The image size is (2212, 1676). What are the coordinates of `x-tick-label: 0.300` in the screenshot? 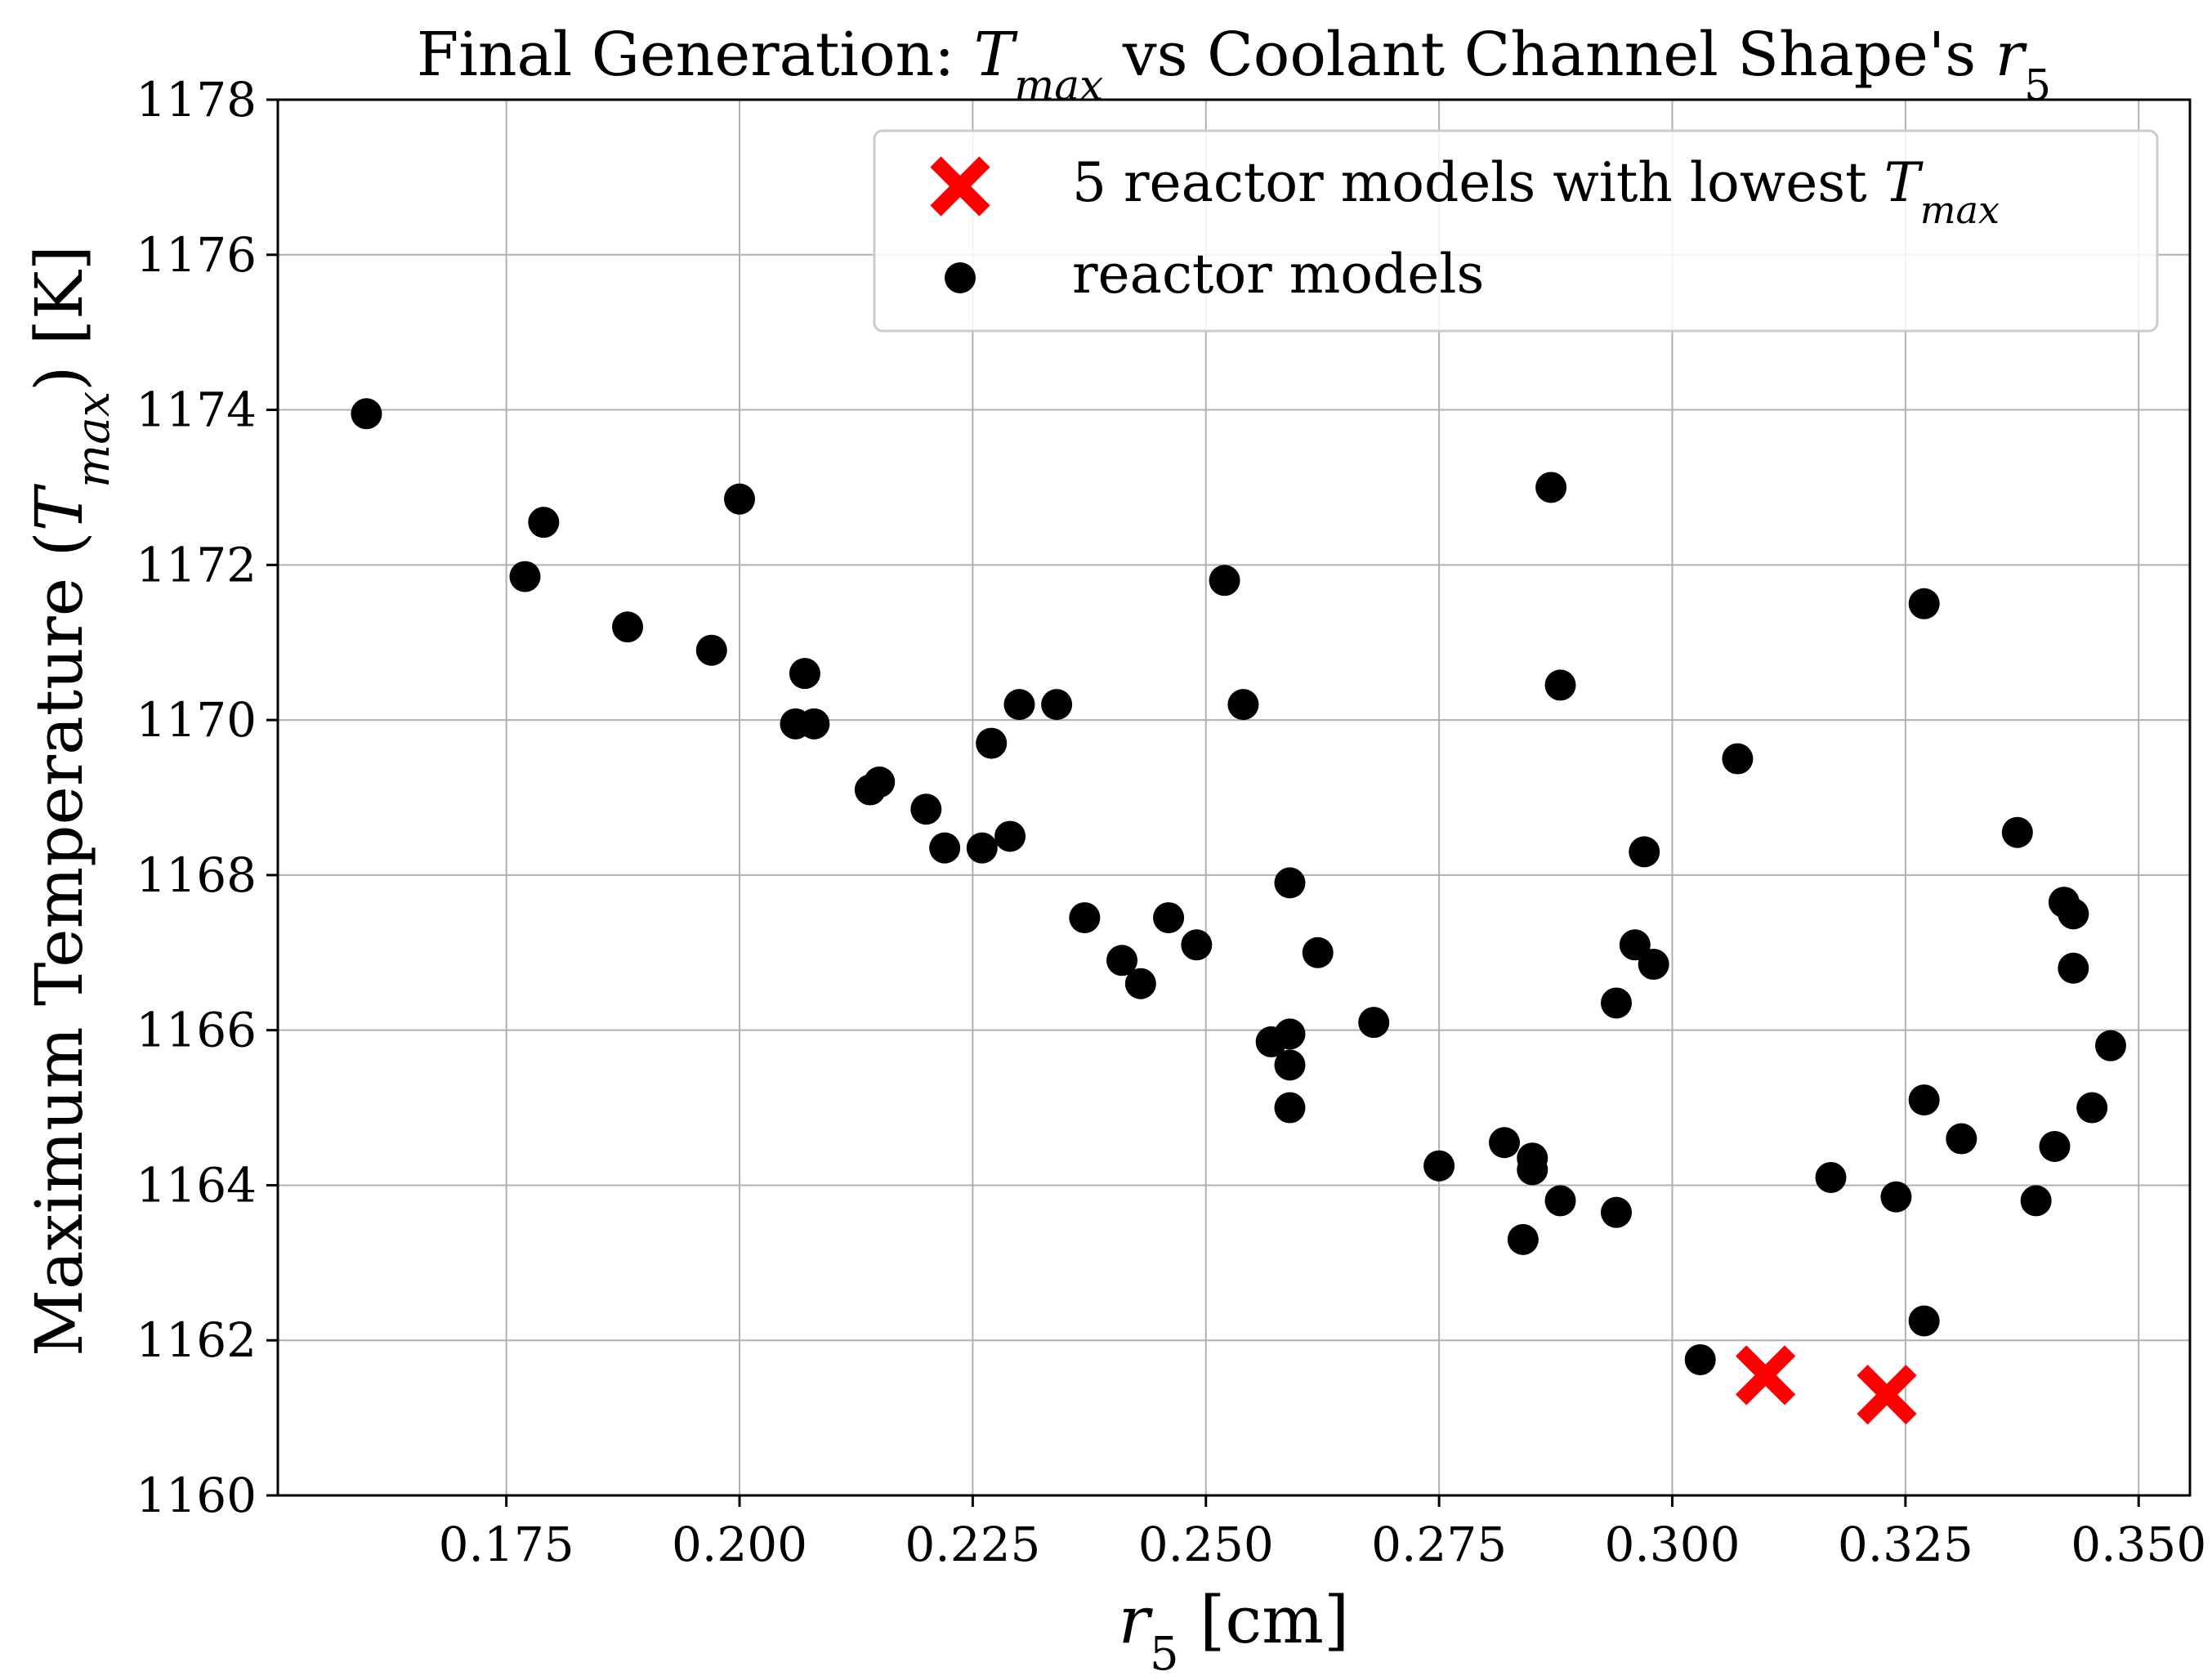 It's located at (1672, 1544).